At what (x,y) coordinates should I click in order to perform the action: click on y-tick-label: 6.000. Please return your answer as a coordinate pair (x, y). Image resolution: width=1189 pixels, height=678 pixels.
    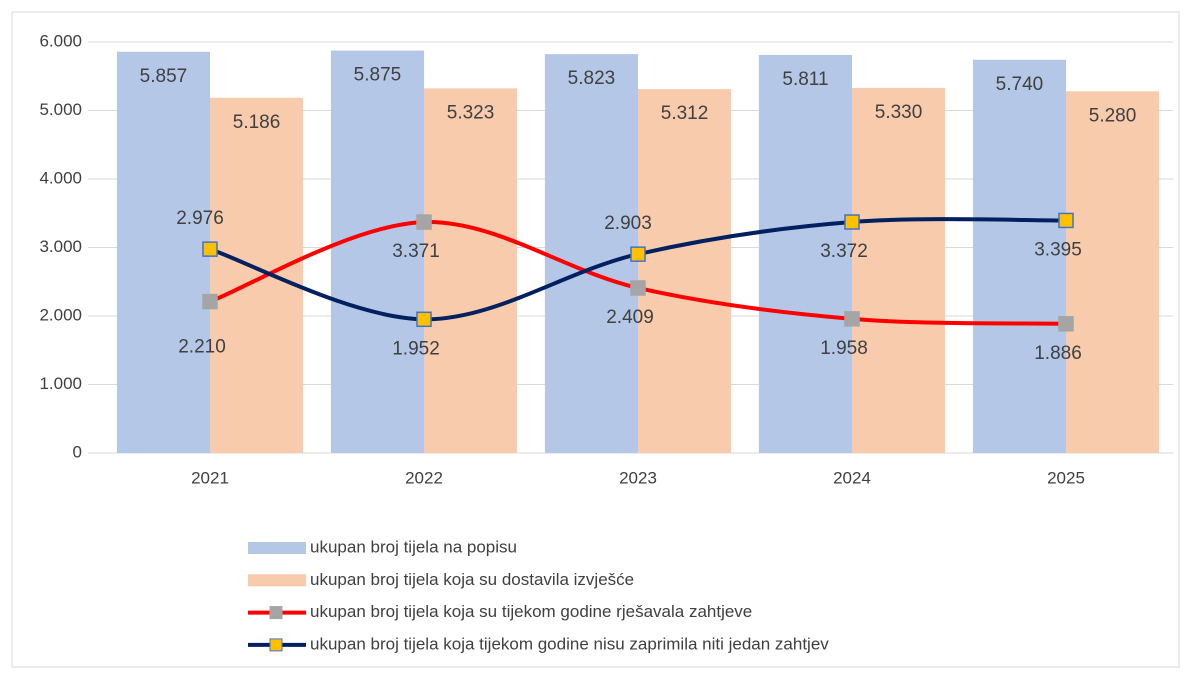
    Looking at the image, I should click on (60, 40).